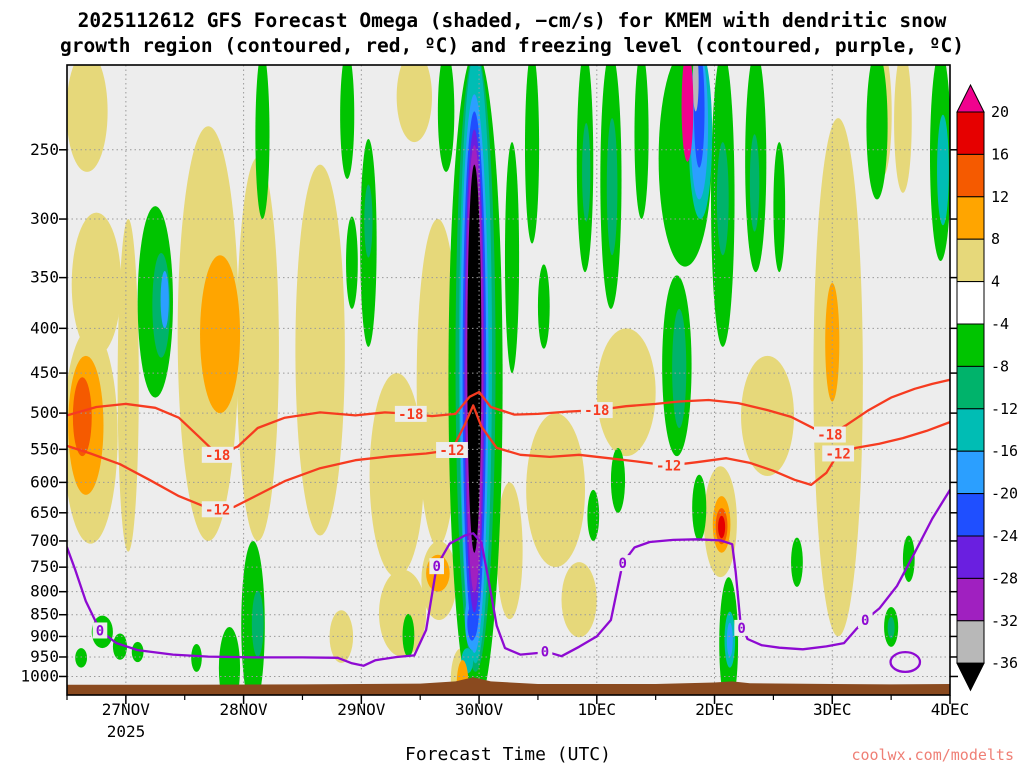 Image resolution: width=1024 pixels, height=768 pixels. What do you see at coordinates (126, 709) in the screenshot?
I see `x-tick-label: 27NOV` at bounding box center [126, 709].